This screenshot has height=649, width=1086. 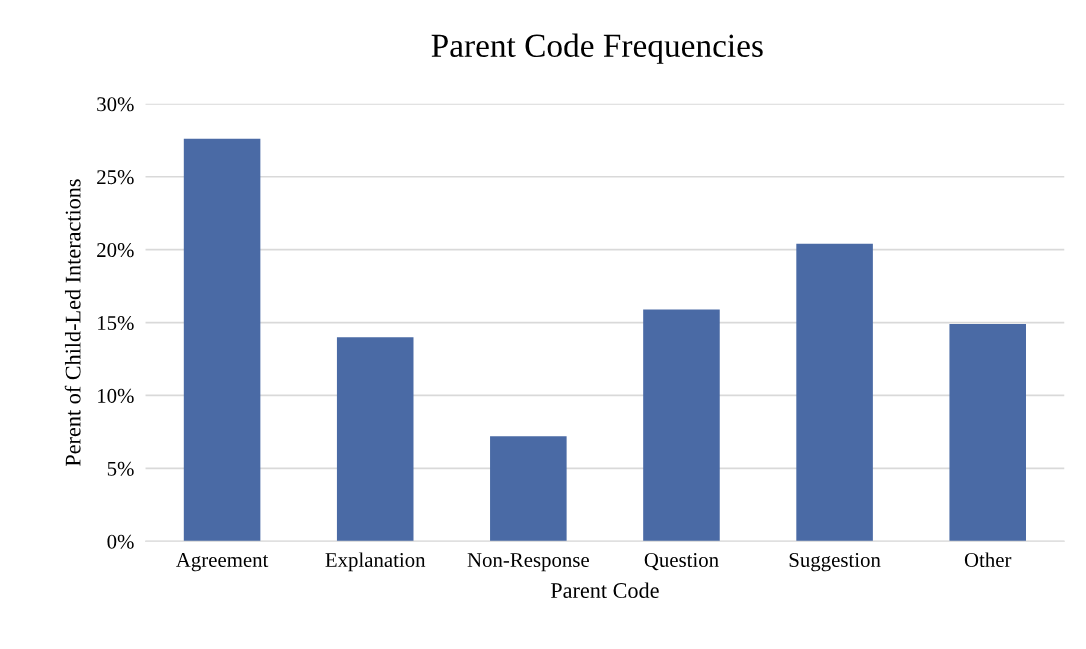 What do you see at coordinates (597, 48) in the screenshot?
I see `chart-title: Parent Code Frequencies` at bounding box center [597, 48].